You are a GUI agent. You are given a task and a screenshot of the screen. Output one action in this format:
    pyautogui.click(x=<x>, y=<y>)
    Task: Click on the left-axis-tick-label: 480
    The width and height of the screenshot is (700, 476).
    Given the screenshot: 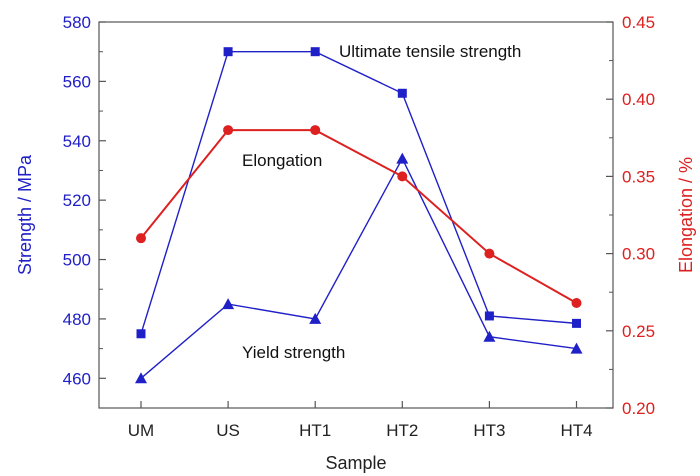 What is the action you would take?
    pyautogui.click(x=77, y=319)
    